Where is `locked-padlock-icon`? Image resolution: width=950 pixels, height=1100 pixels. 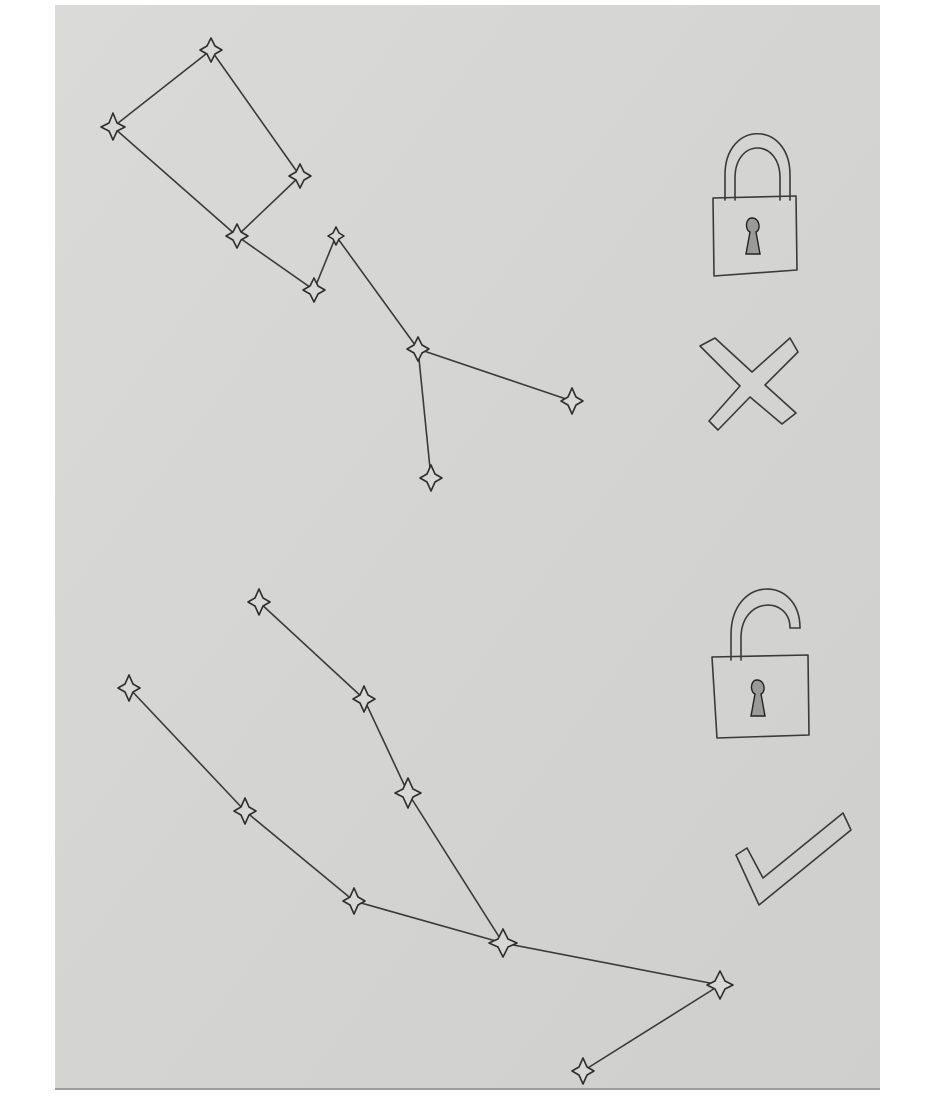
locked-padlock-icon is located at coordinates (755, 204).